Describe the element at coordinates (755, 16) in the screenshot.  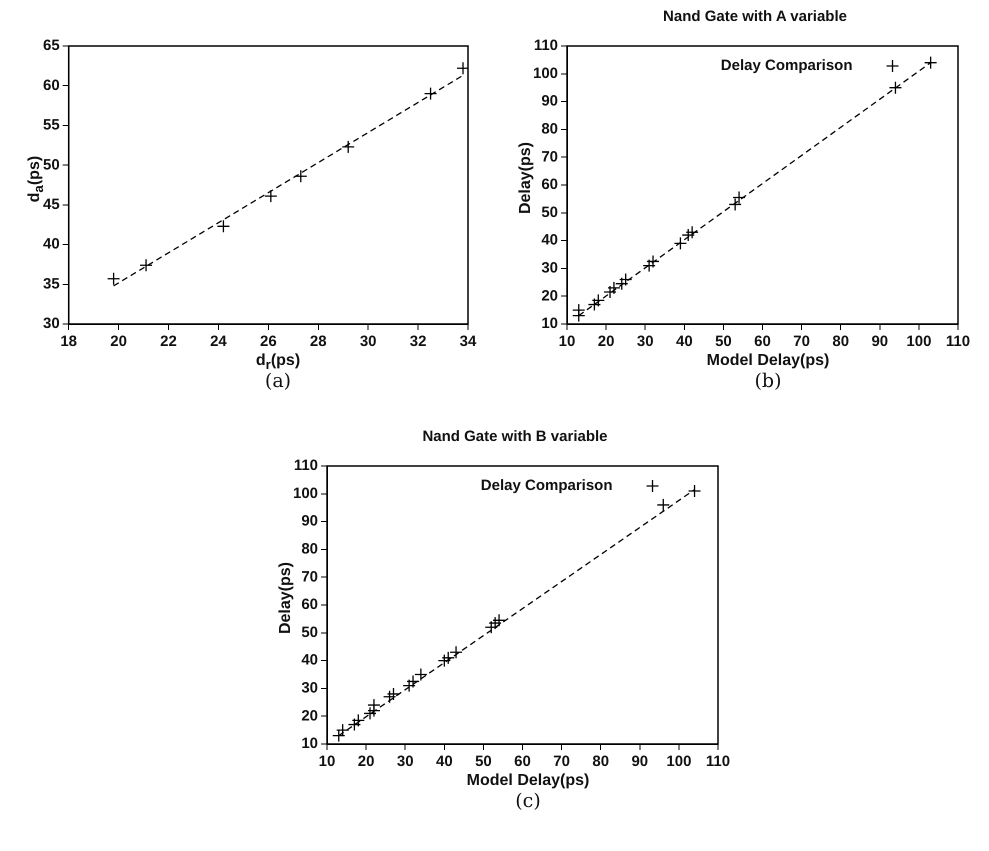
I see `chart-title: Nand Gate with A variable` at that location.